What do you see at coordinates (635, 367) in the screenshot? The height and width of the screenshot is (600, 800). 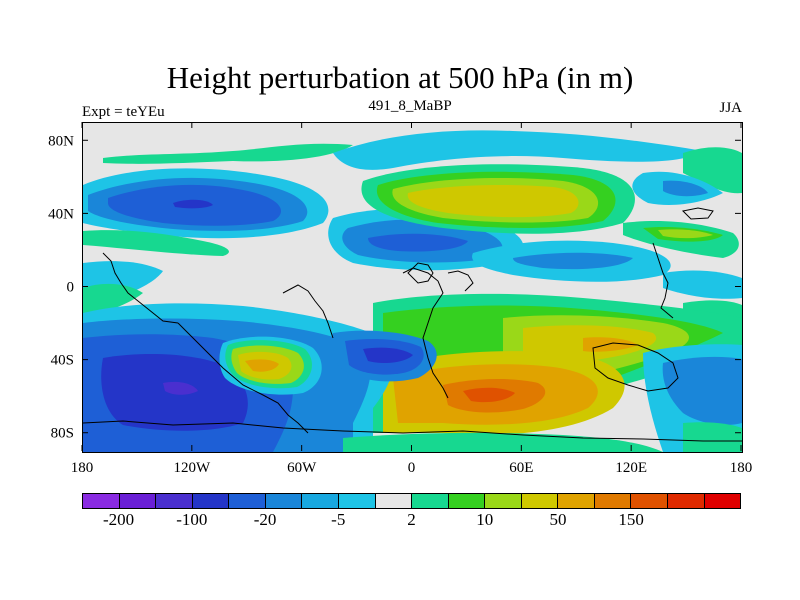 I see `coast-australia` at bounding box center [635, 367].